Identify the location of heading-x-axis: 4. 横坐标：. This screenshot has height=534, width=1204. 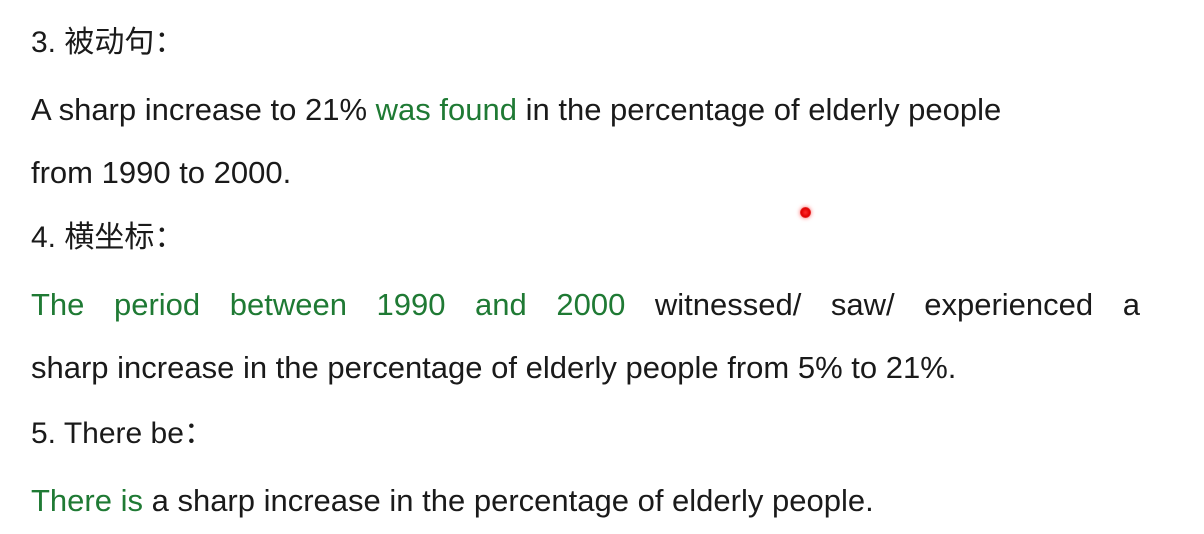
(587, 238).